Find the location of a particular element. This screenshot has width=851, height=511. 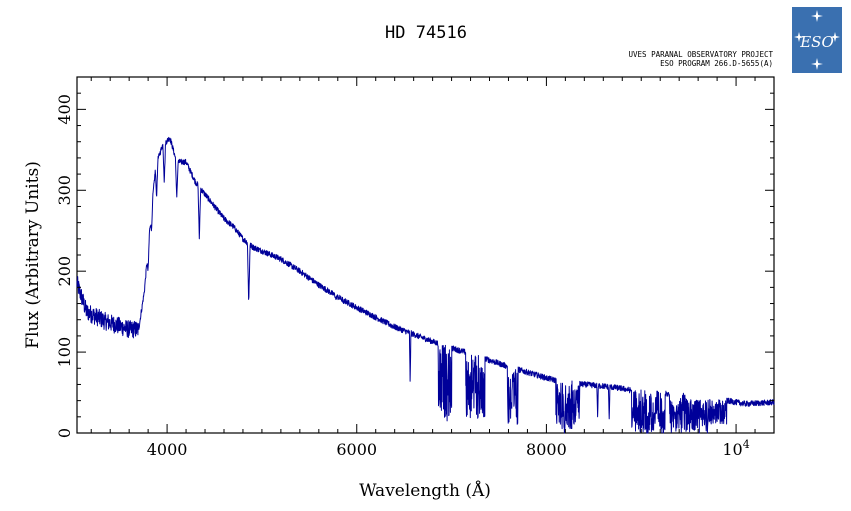

x-tick-label: 4000 is located at coordinates (167, 449).